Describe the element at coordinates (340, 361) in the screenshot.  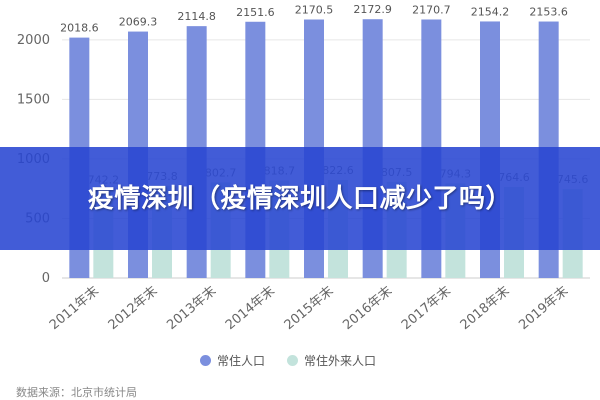
I see `legend-label-series-2: 常住外来人口` at that location.